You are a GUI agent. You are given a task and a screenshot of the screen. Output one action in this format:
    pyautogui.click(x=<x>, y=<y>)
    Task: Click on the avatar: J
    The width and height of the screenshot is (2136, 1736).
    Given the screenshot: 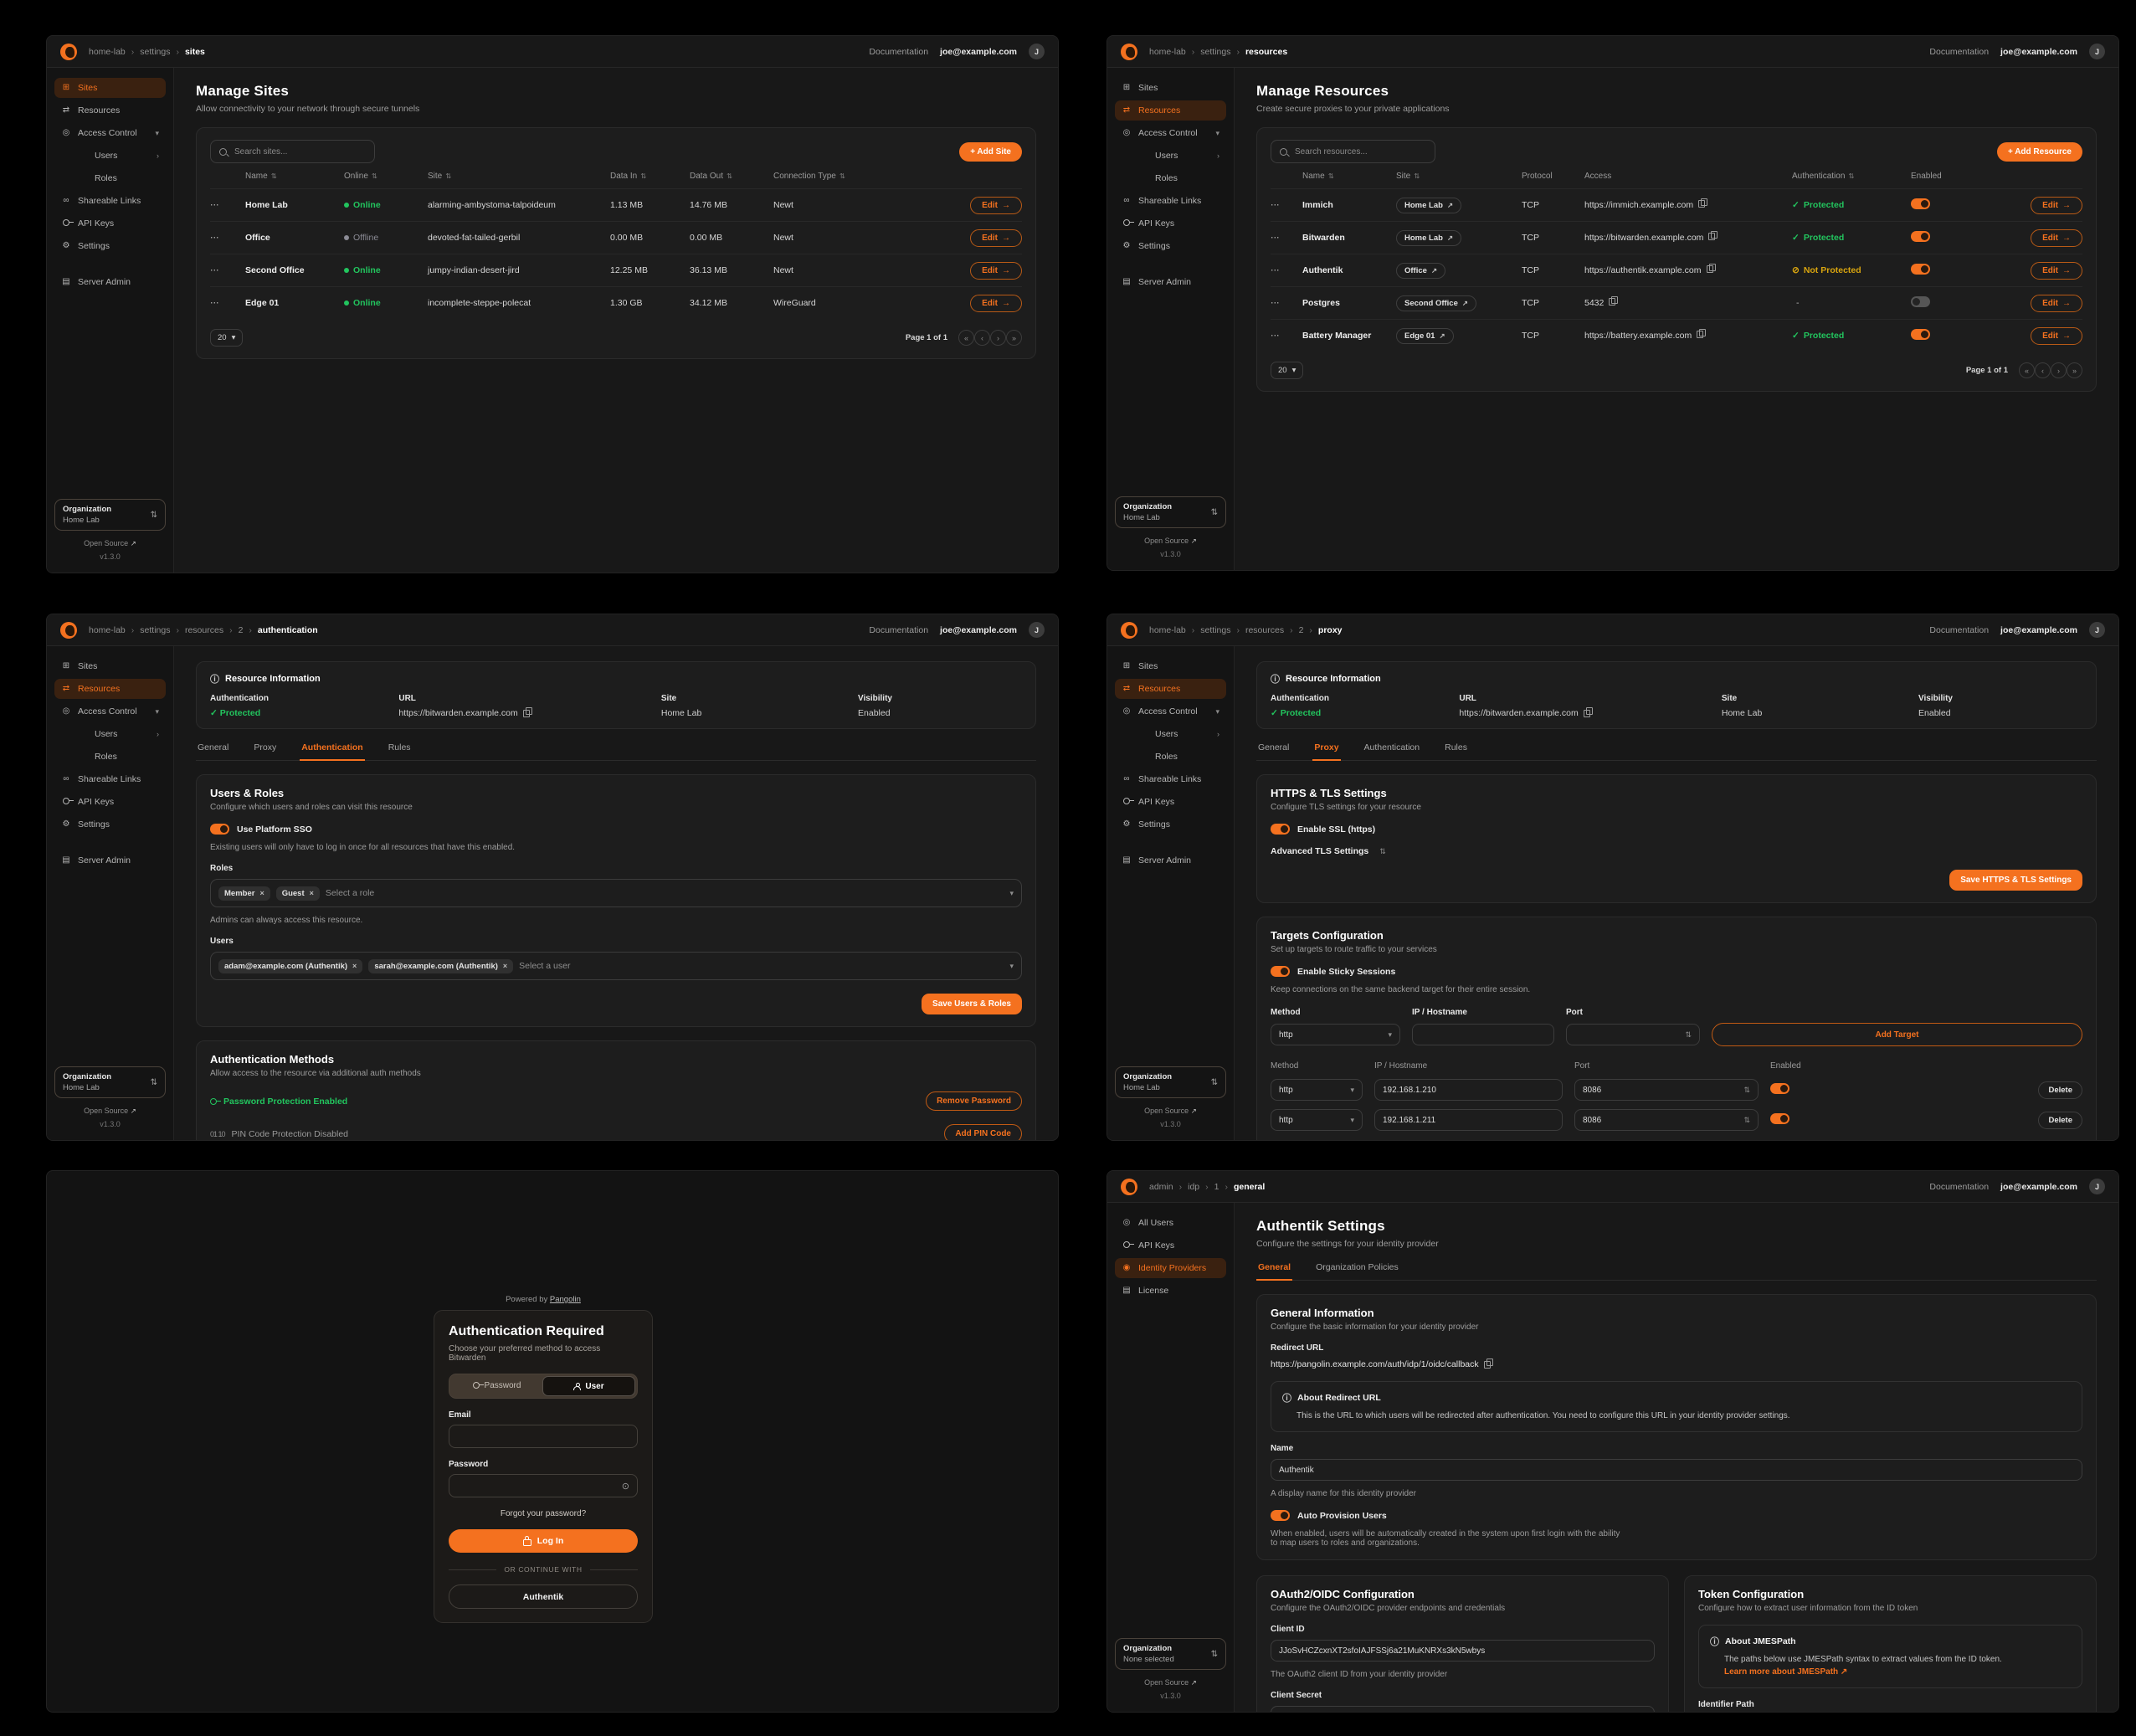 What is the action you would take?
    pyautogui.click(x=2097, y=630)
    